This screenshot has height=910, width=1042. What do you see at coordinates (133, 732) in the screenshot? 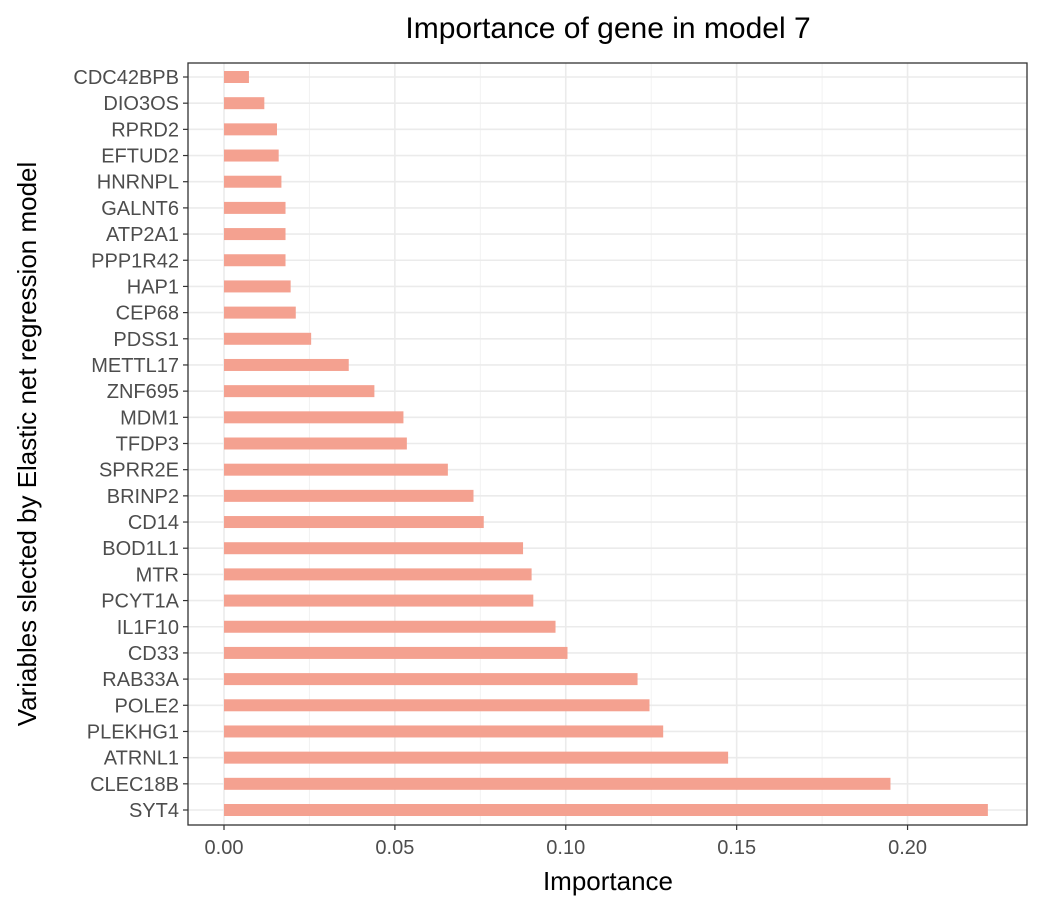
I see `y-tick-label: PLEKHG1` at bounding box center [133, 732].